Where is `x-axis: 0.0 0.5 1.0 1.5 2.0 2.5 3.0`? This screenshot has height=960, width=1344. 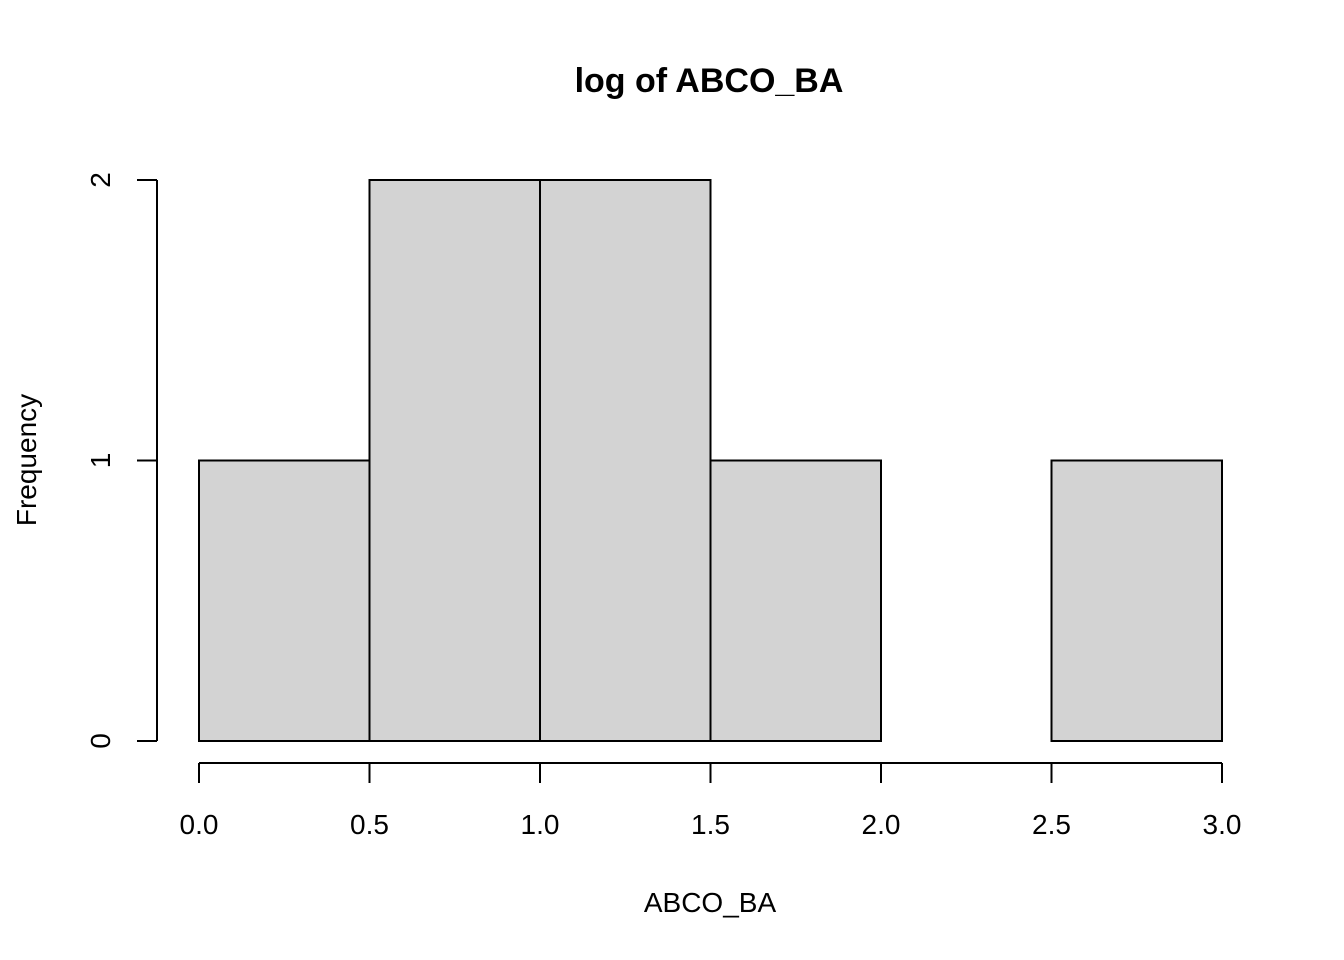
x-axis: 0.0 0.5 1.0 1.5 2.0 2.5 3.0 is located at coordinates (711, 801).